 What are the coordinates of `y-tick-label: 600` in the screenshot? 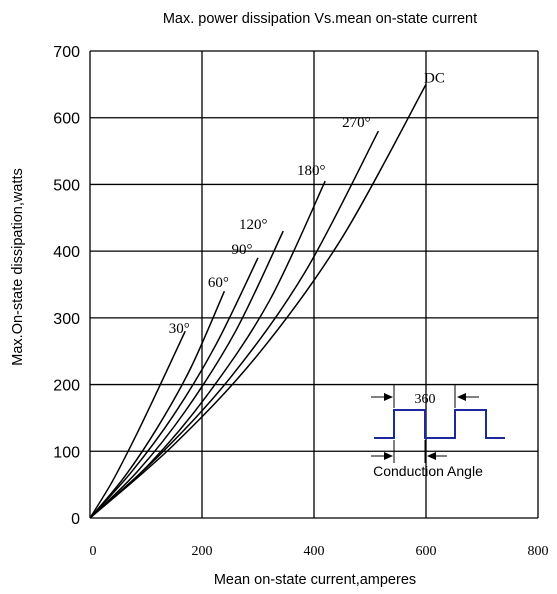 It's located at (66, 119).